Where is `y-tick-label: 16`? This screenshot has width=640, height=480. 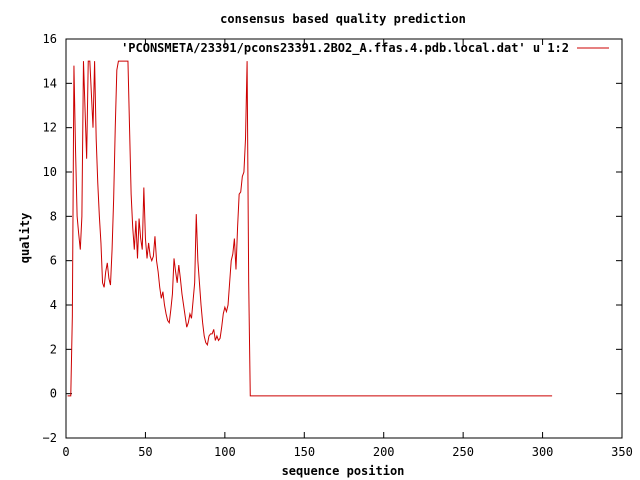
y-tick-label: 16 is located at coordinates (50, 39).